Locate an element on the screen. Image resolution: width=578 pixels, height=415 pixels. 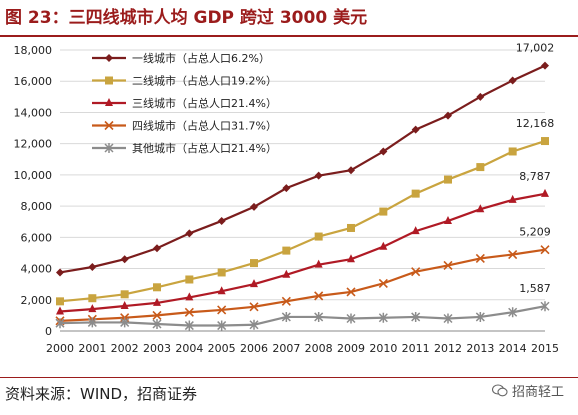
x-tick-label: 2000 is located at coordinates (60, 348).